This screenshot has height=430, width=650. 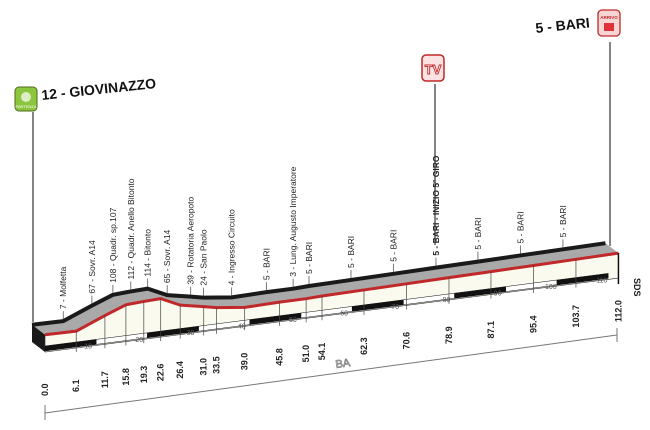 What do you see at coordinates (76, 385) in the screenshot?
I see `km-label: 6.1` at bounding box center [76, 385].